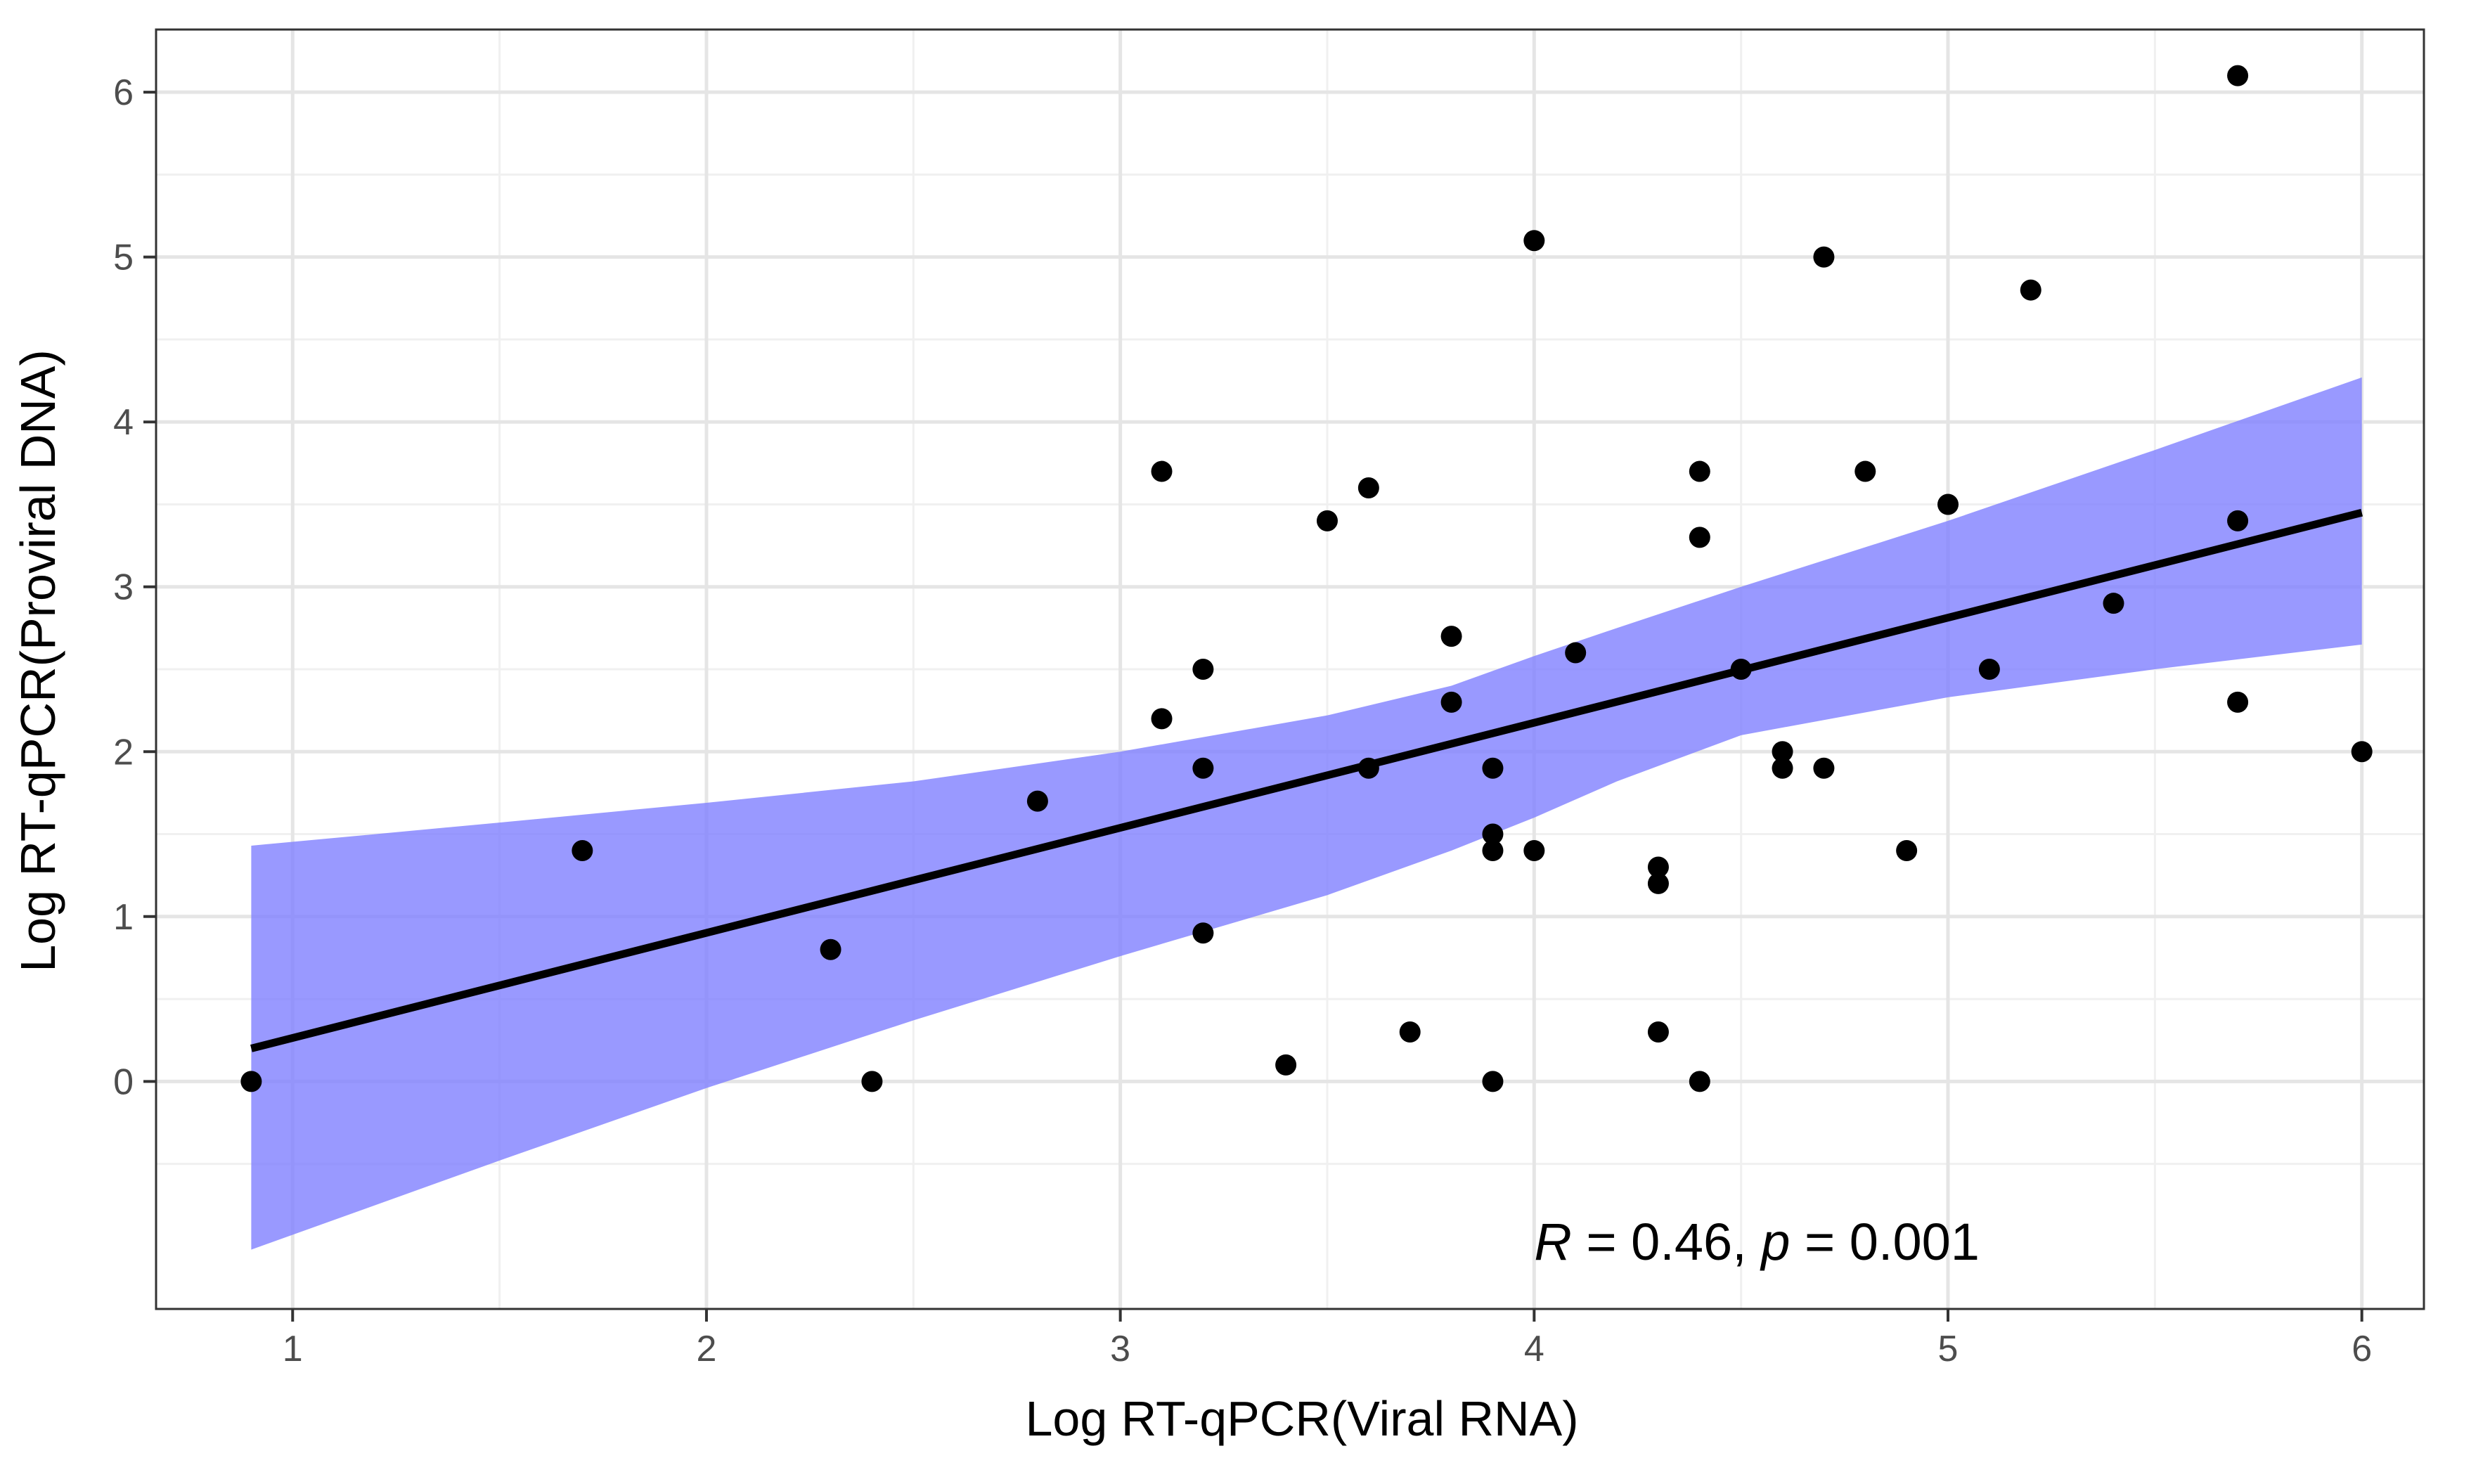  Describe the element at coordinates (123, 1082) in the screenshot. I see `y-tick-label: 0` at that location.